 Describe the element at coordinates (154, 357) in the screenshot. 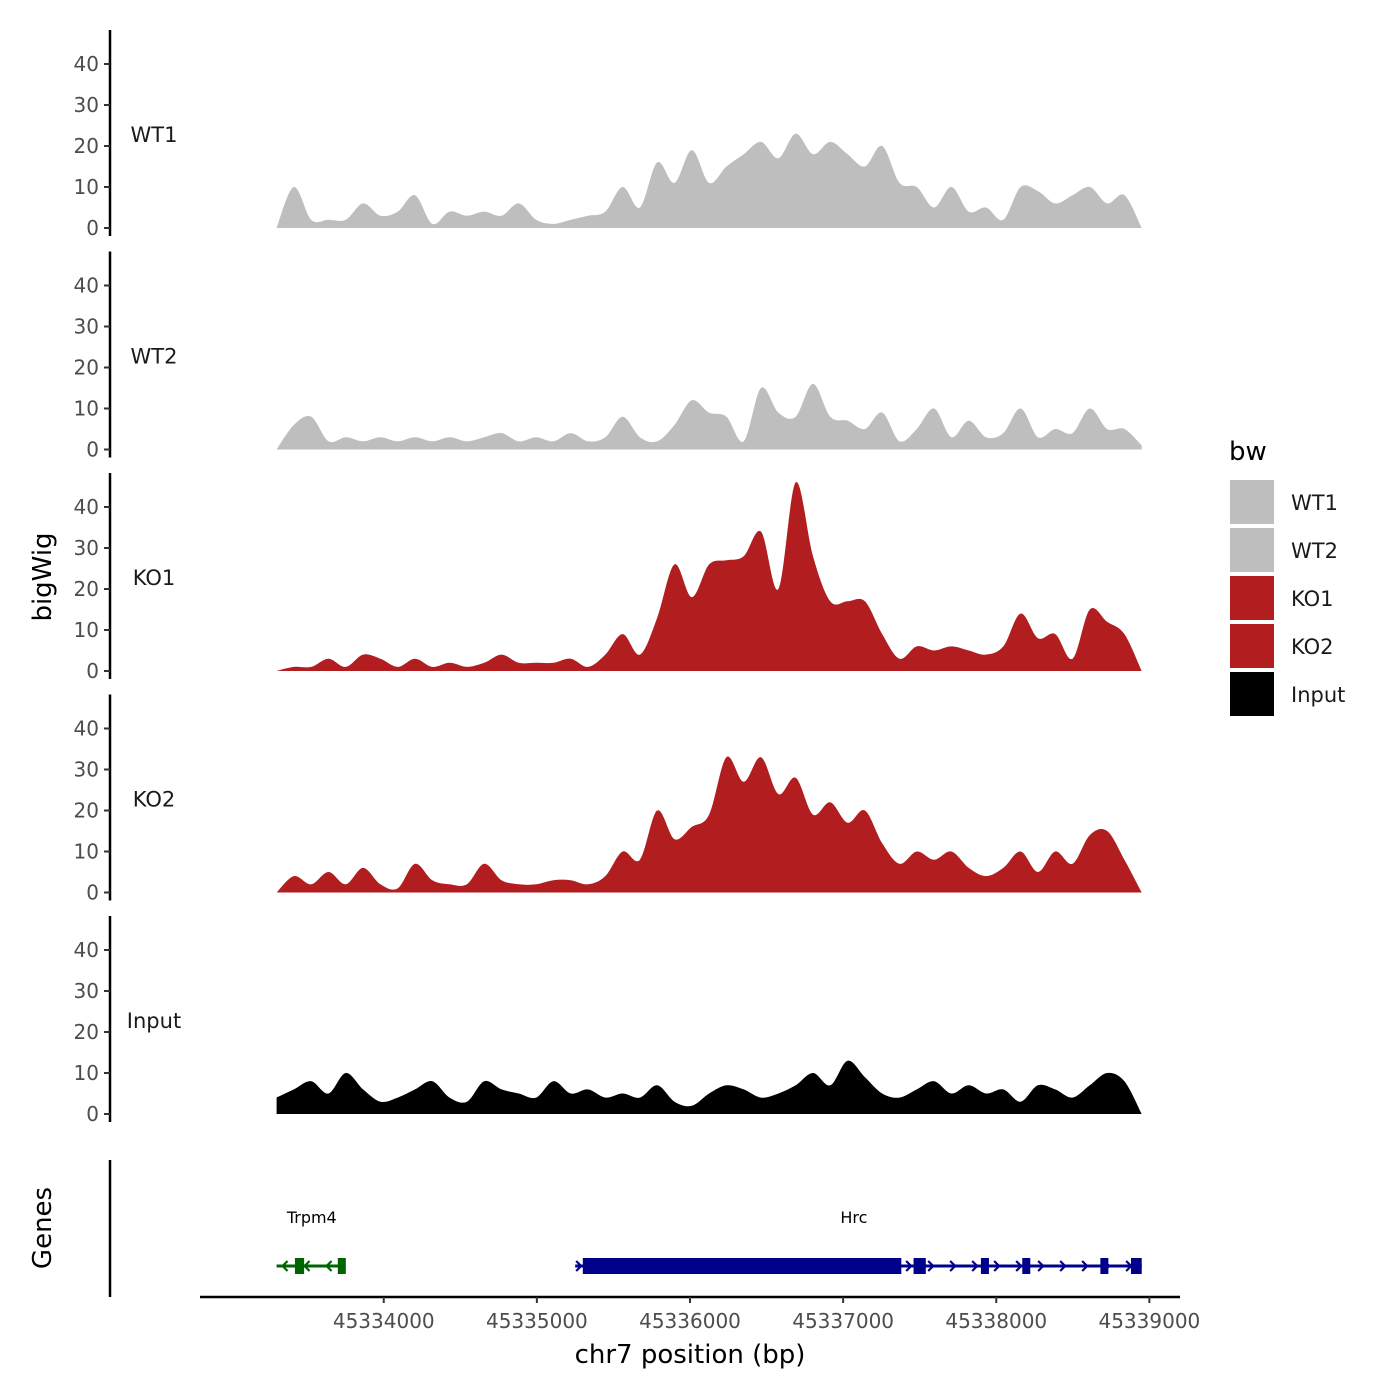

I see `track-label: WT2` at that location.